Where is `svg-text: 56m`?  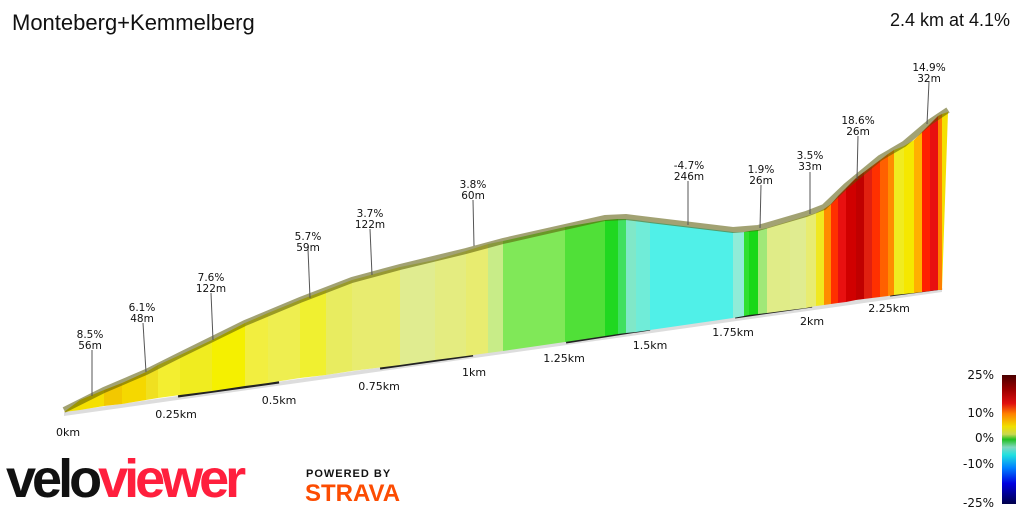 svg-text: 56m is located at coordinates (90, 346).